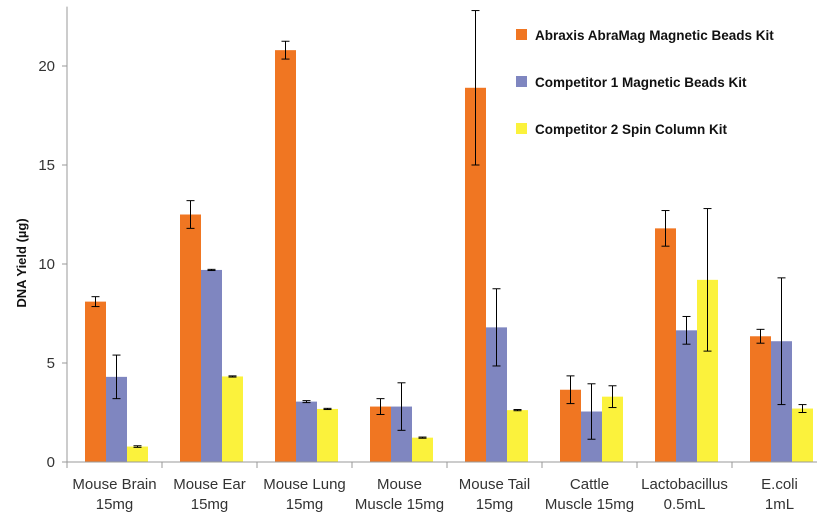  What do you see at coordinates (654, 35) in the screenshot?
I see `legend-label: Abraxis AbraMag Magnetic Beads Kit` at bounding box center [654, 35].